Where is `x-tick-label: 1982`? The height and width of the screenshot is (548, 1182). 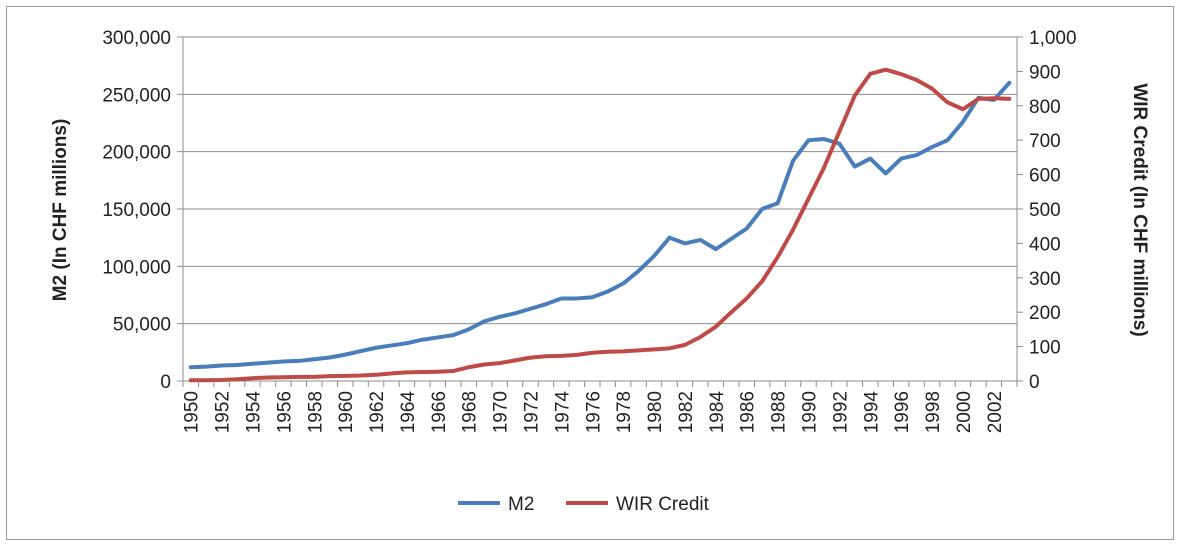 x-tick-label: 1982 is located at coordinates (686, 412).